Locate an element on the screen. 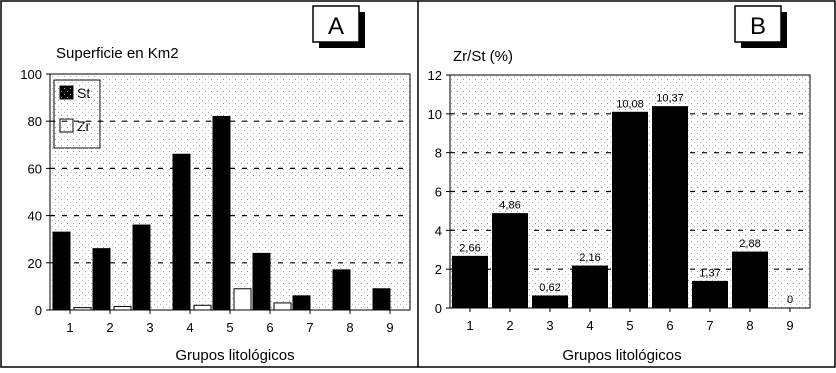 Image resolution: width=836 pixels, height=373 pixels. panel-b-x-tick-label: 9 is located at coordinates (789, 325).